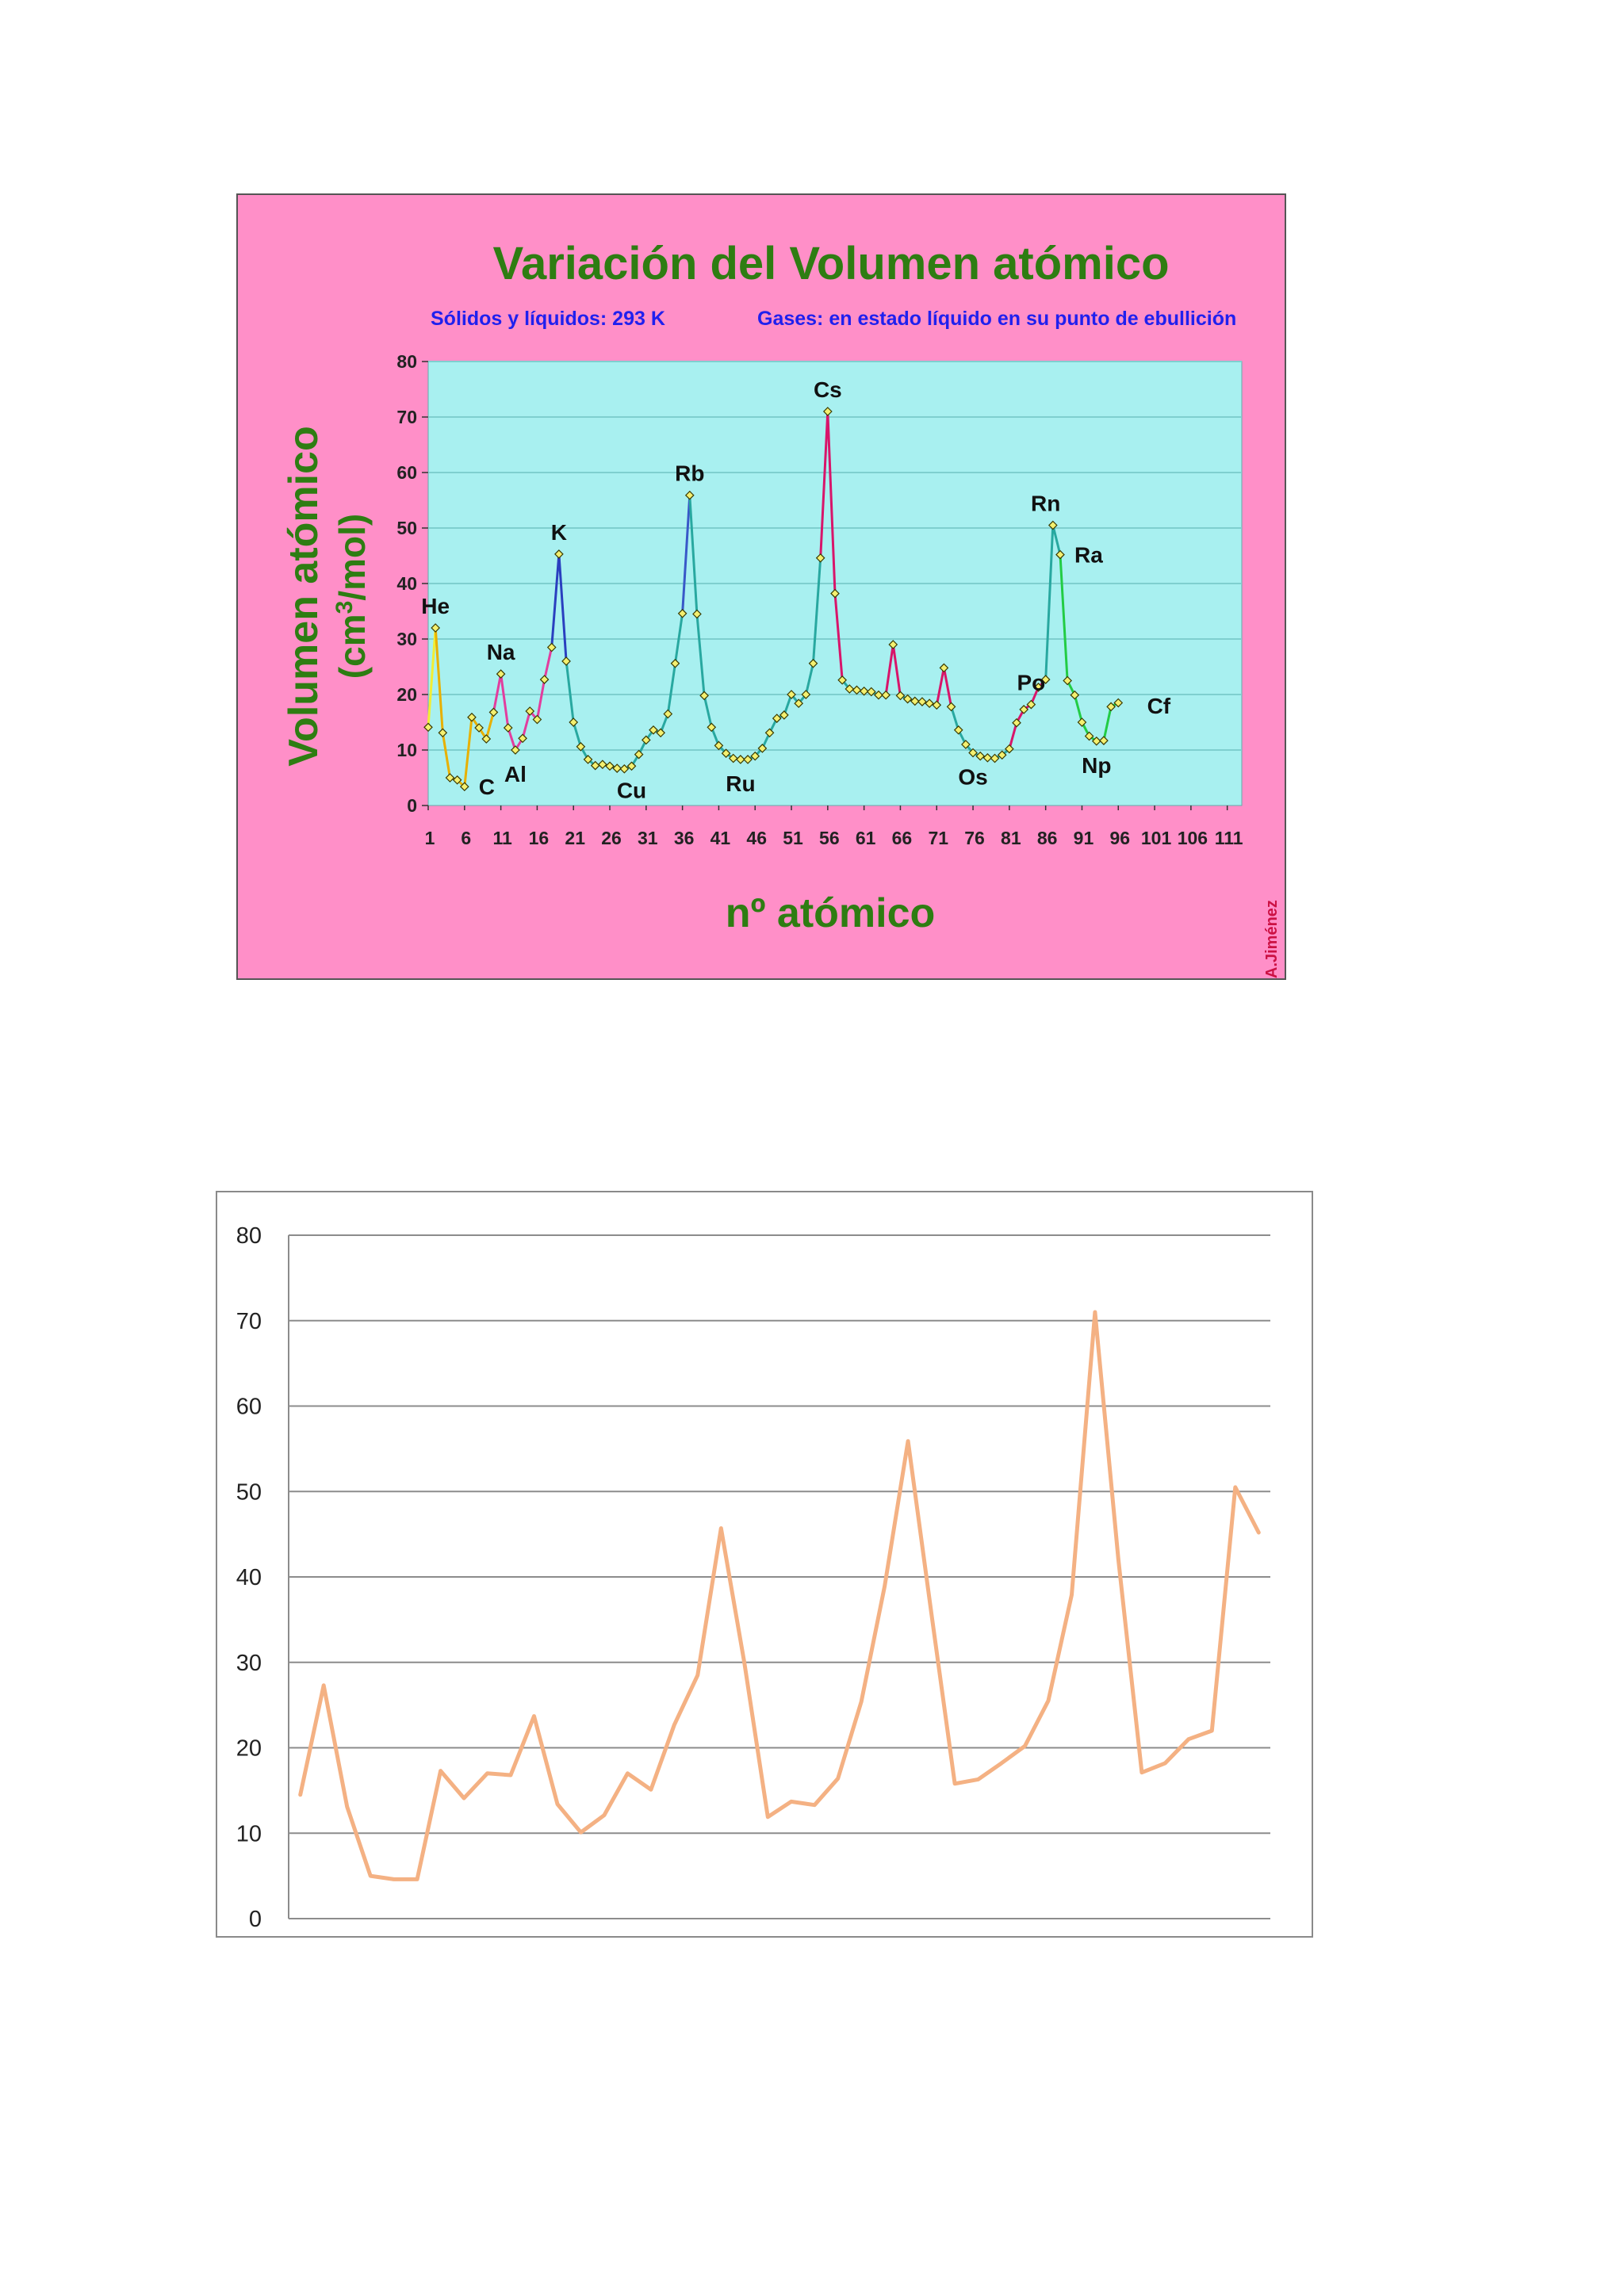  Describe the element at coordinates (740, 783) in the screenshot. I see `element-annotation: Ru` at that location.